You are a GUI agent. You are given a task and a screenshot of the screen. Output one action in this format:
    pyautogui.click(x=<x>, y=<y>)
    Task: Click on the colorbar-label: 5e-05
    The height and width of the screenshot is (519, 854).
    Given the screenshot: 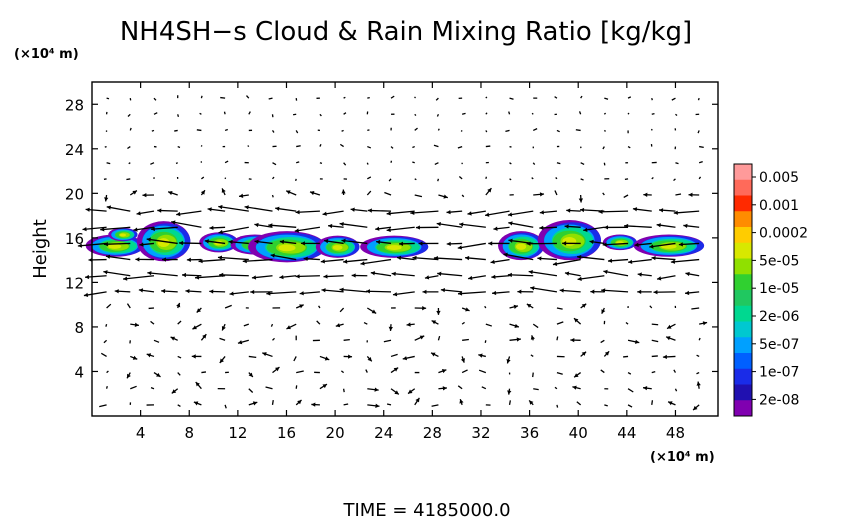 What is the action you would take?
    pyautogui.click(x=779, y=261)
    